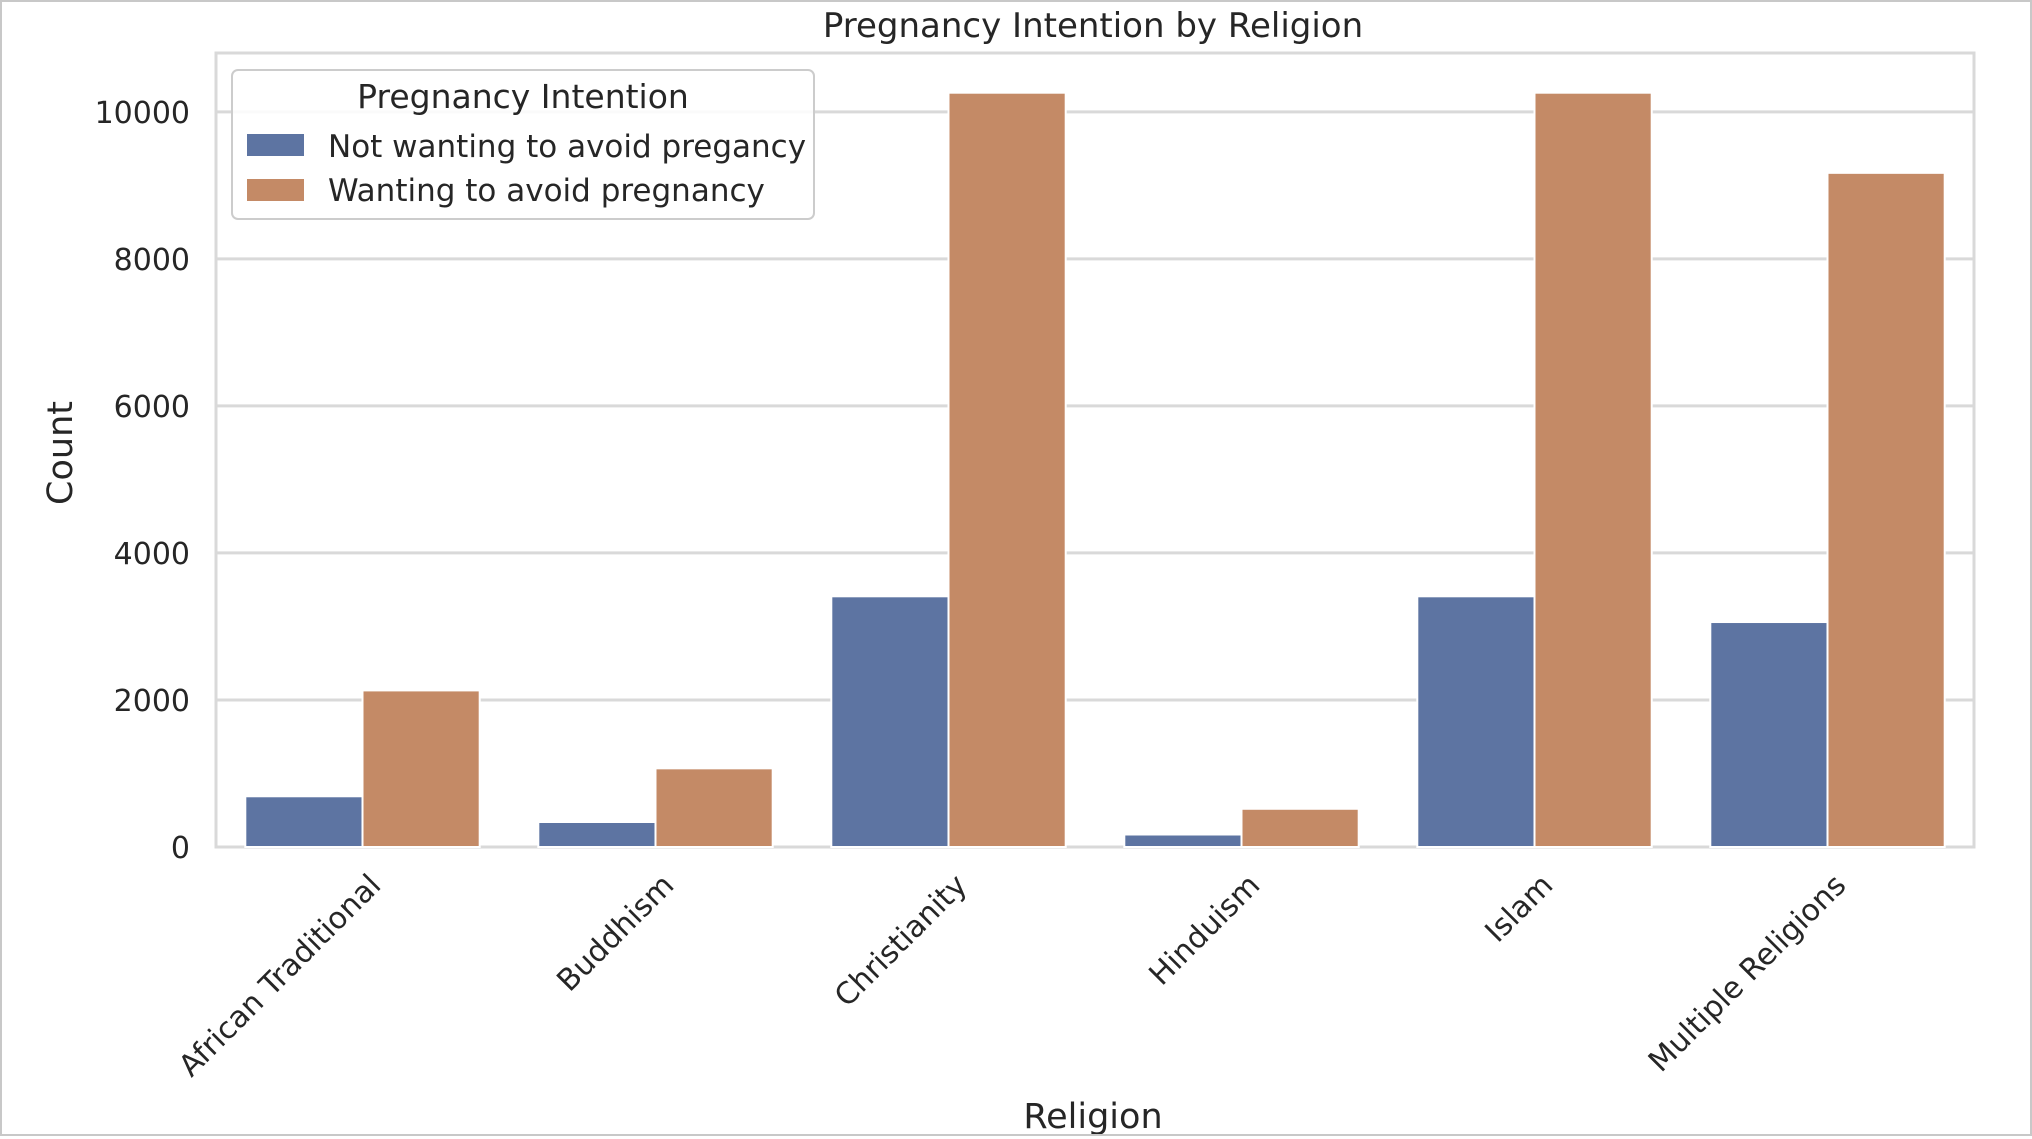 The image size is (2032, 1139). What do you see at coordinates (1520, 909) in the screenshot?
I see `x-tick-label: Islam` at bounding box center [1520, 909].